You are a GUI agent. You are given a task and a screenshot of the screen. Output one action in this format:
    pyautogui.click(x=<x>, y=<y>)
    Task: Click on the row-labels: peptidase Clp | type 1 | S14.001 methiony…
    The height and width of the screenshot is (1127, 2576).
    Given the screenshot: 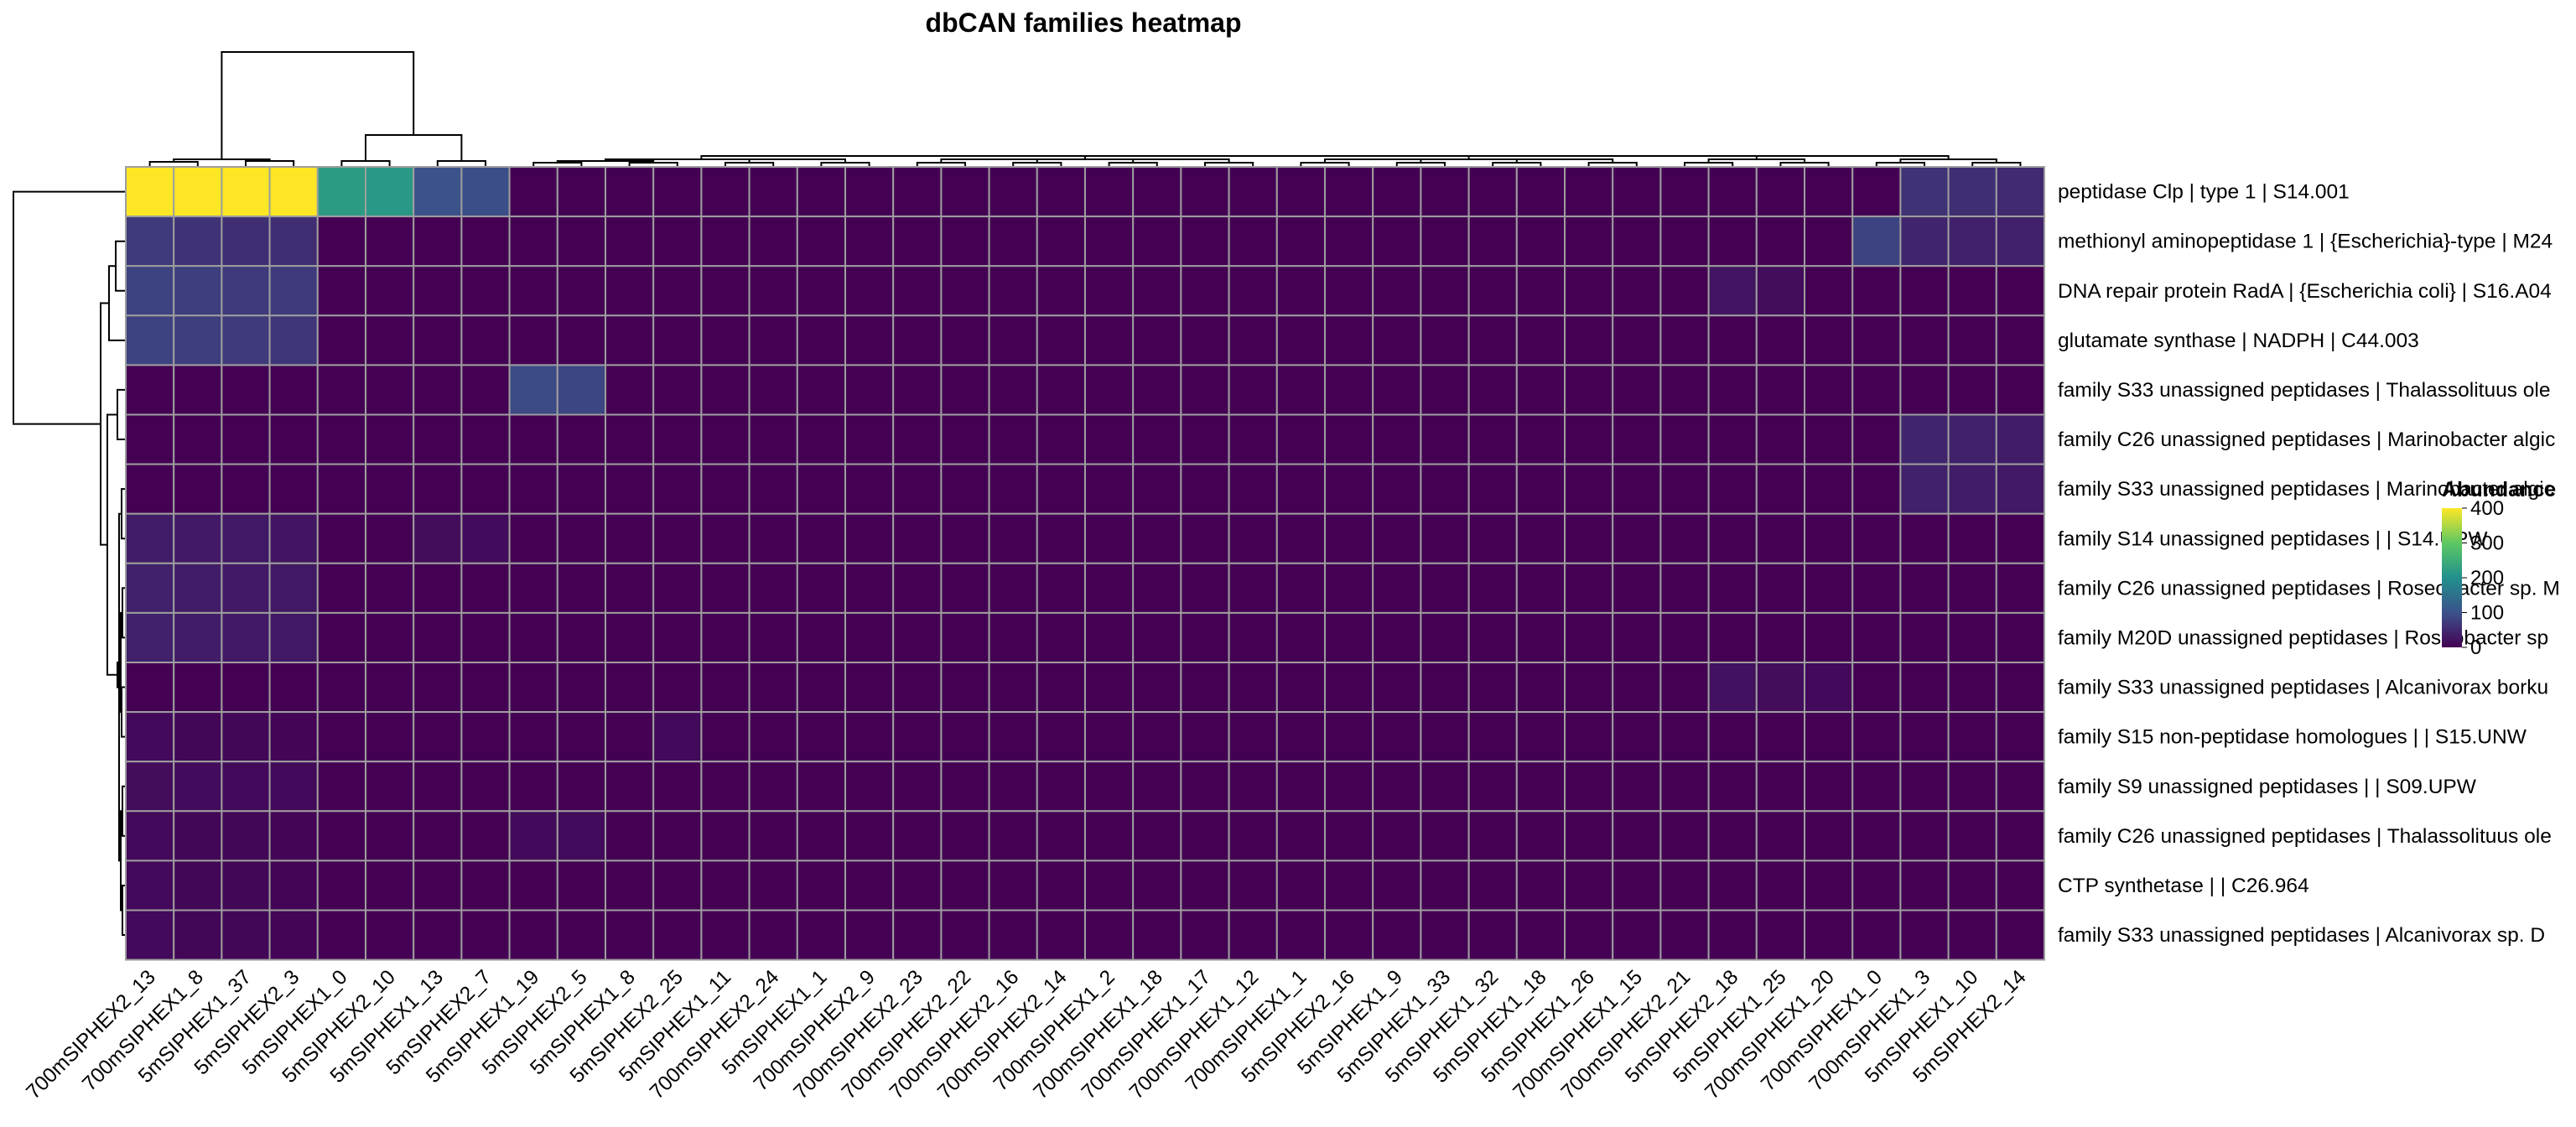 What is the action you would take?
    pyautogui.click(x=2309, y=564)
    